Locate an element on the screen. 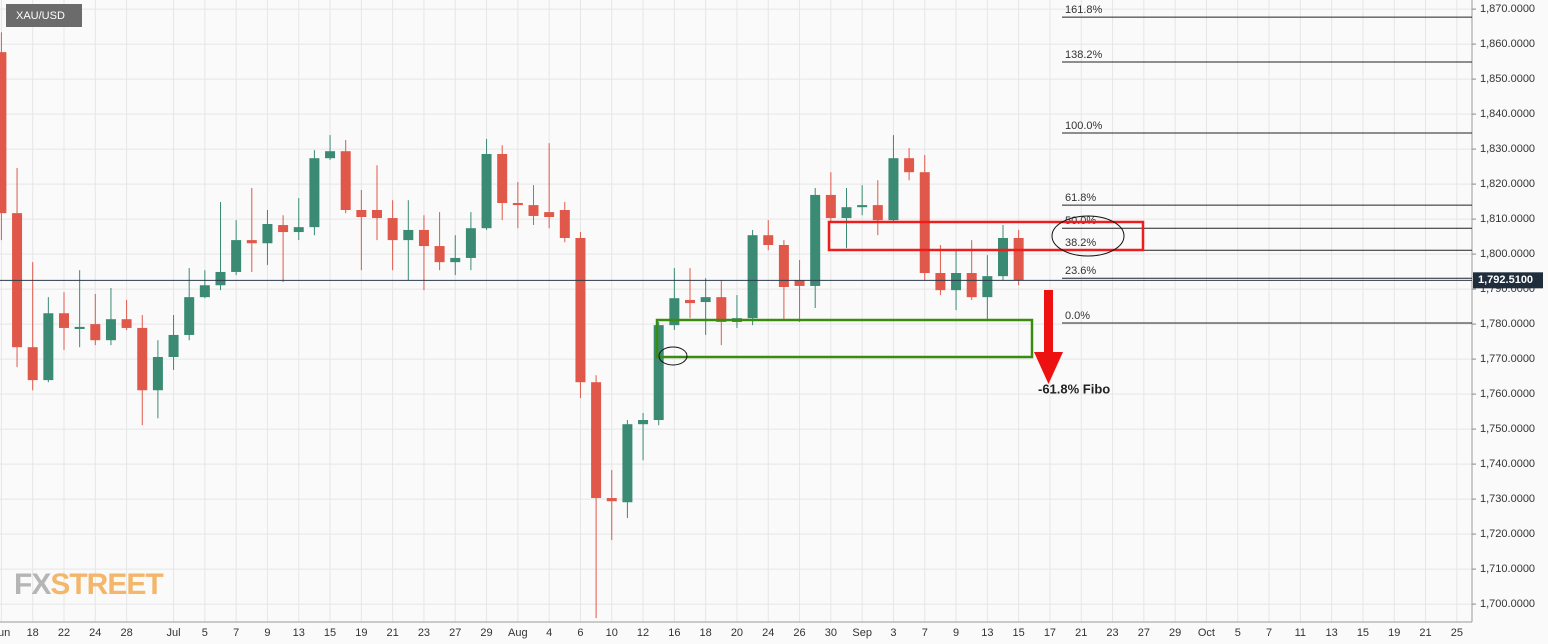 Image resolution: width=1548 pixels, height=644 pixels. fib-label: 23.6% is located at coordinates (1080, 271).